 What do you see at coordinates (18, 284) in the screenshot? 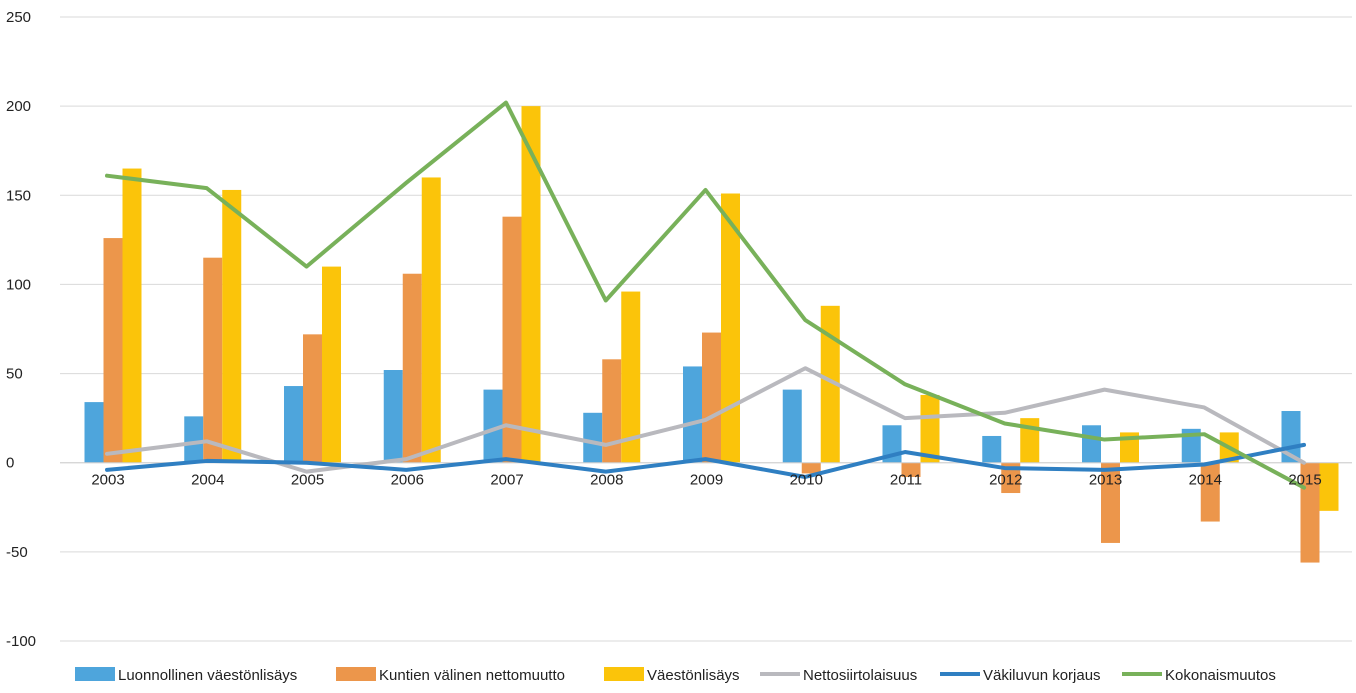
I see `y-tick-label: 100` at bounding box center [18, 284].